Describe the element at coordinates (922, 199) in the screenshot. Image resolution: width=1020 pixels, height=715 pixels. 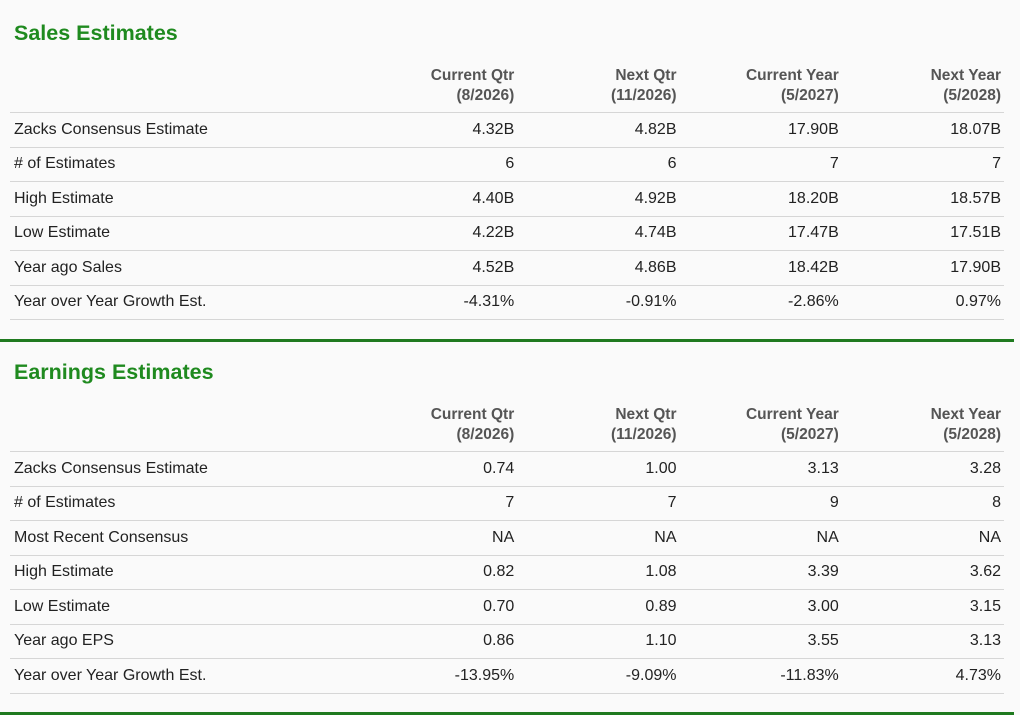
I see `table-cell: 18.57B` at that location.